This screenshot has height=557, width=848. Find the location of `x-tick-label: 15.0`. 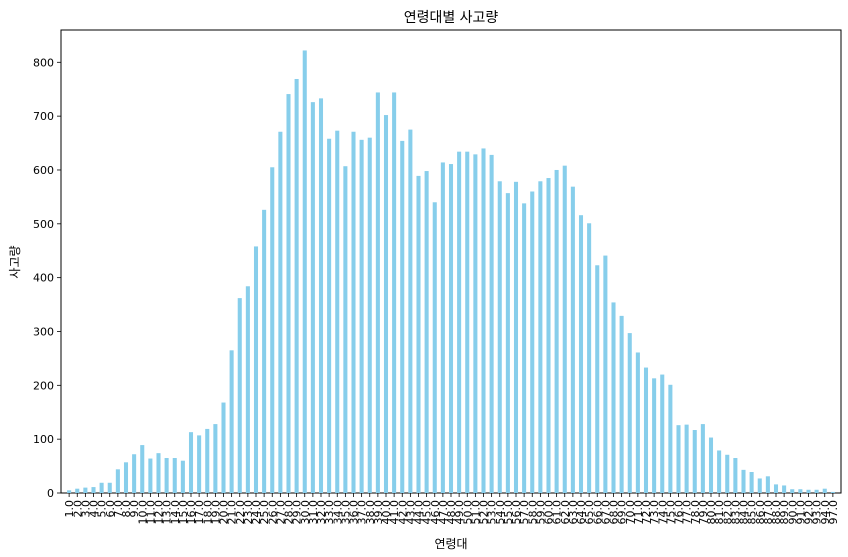

x-tick-label: 15.0 is located at coordinates (183, 512).